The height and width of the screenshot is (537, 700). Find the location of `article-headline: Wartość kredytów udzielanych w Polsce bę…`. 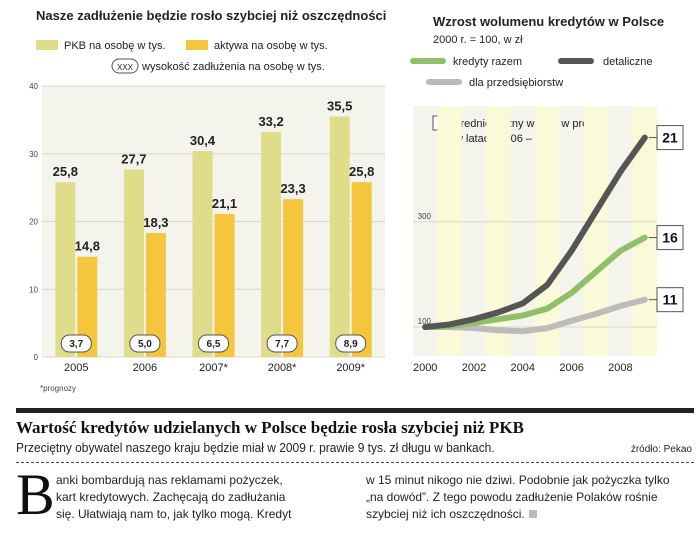

article-headline: Wartość kredytów udzielanych w Polsce bę… is located at coordinates (270, 427).